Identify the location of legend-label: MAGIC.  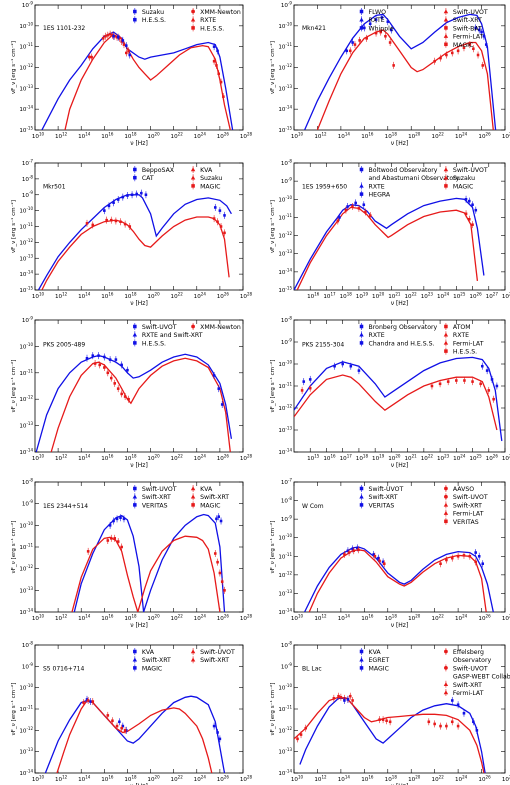
(463, 45).